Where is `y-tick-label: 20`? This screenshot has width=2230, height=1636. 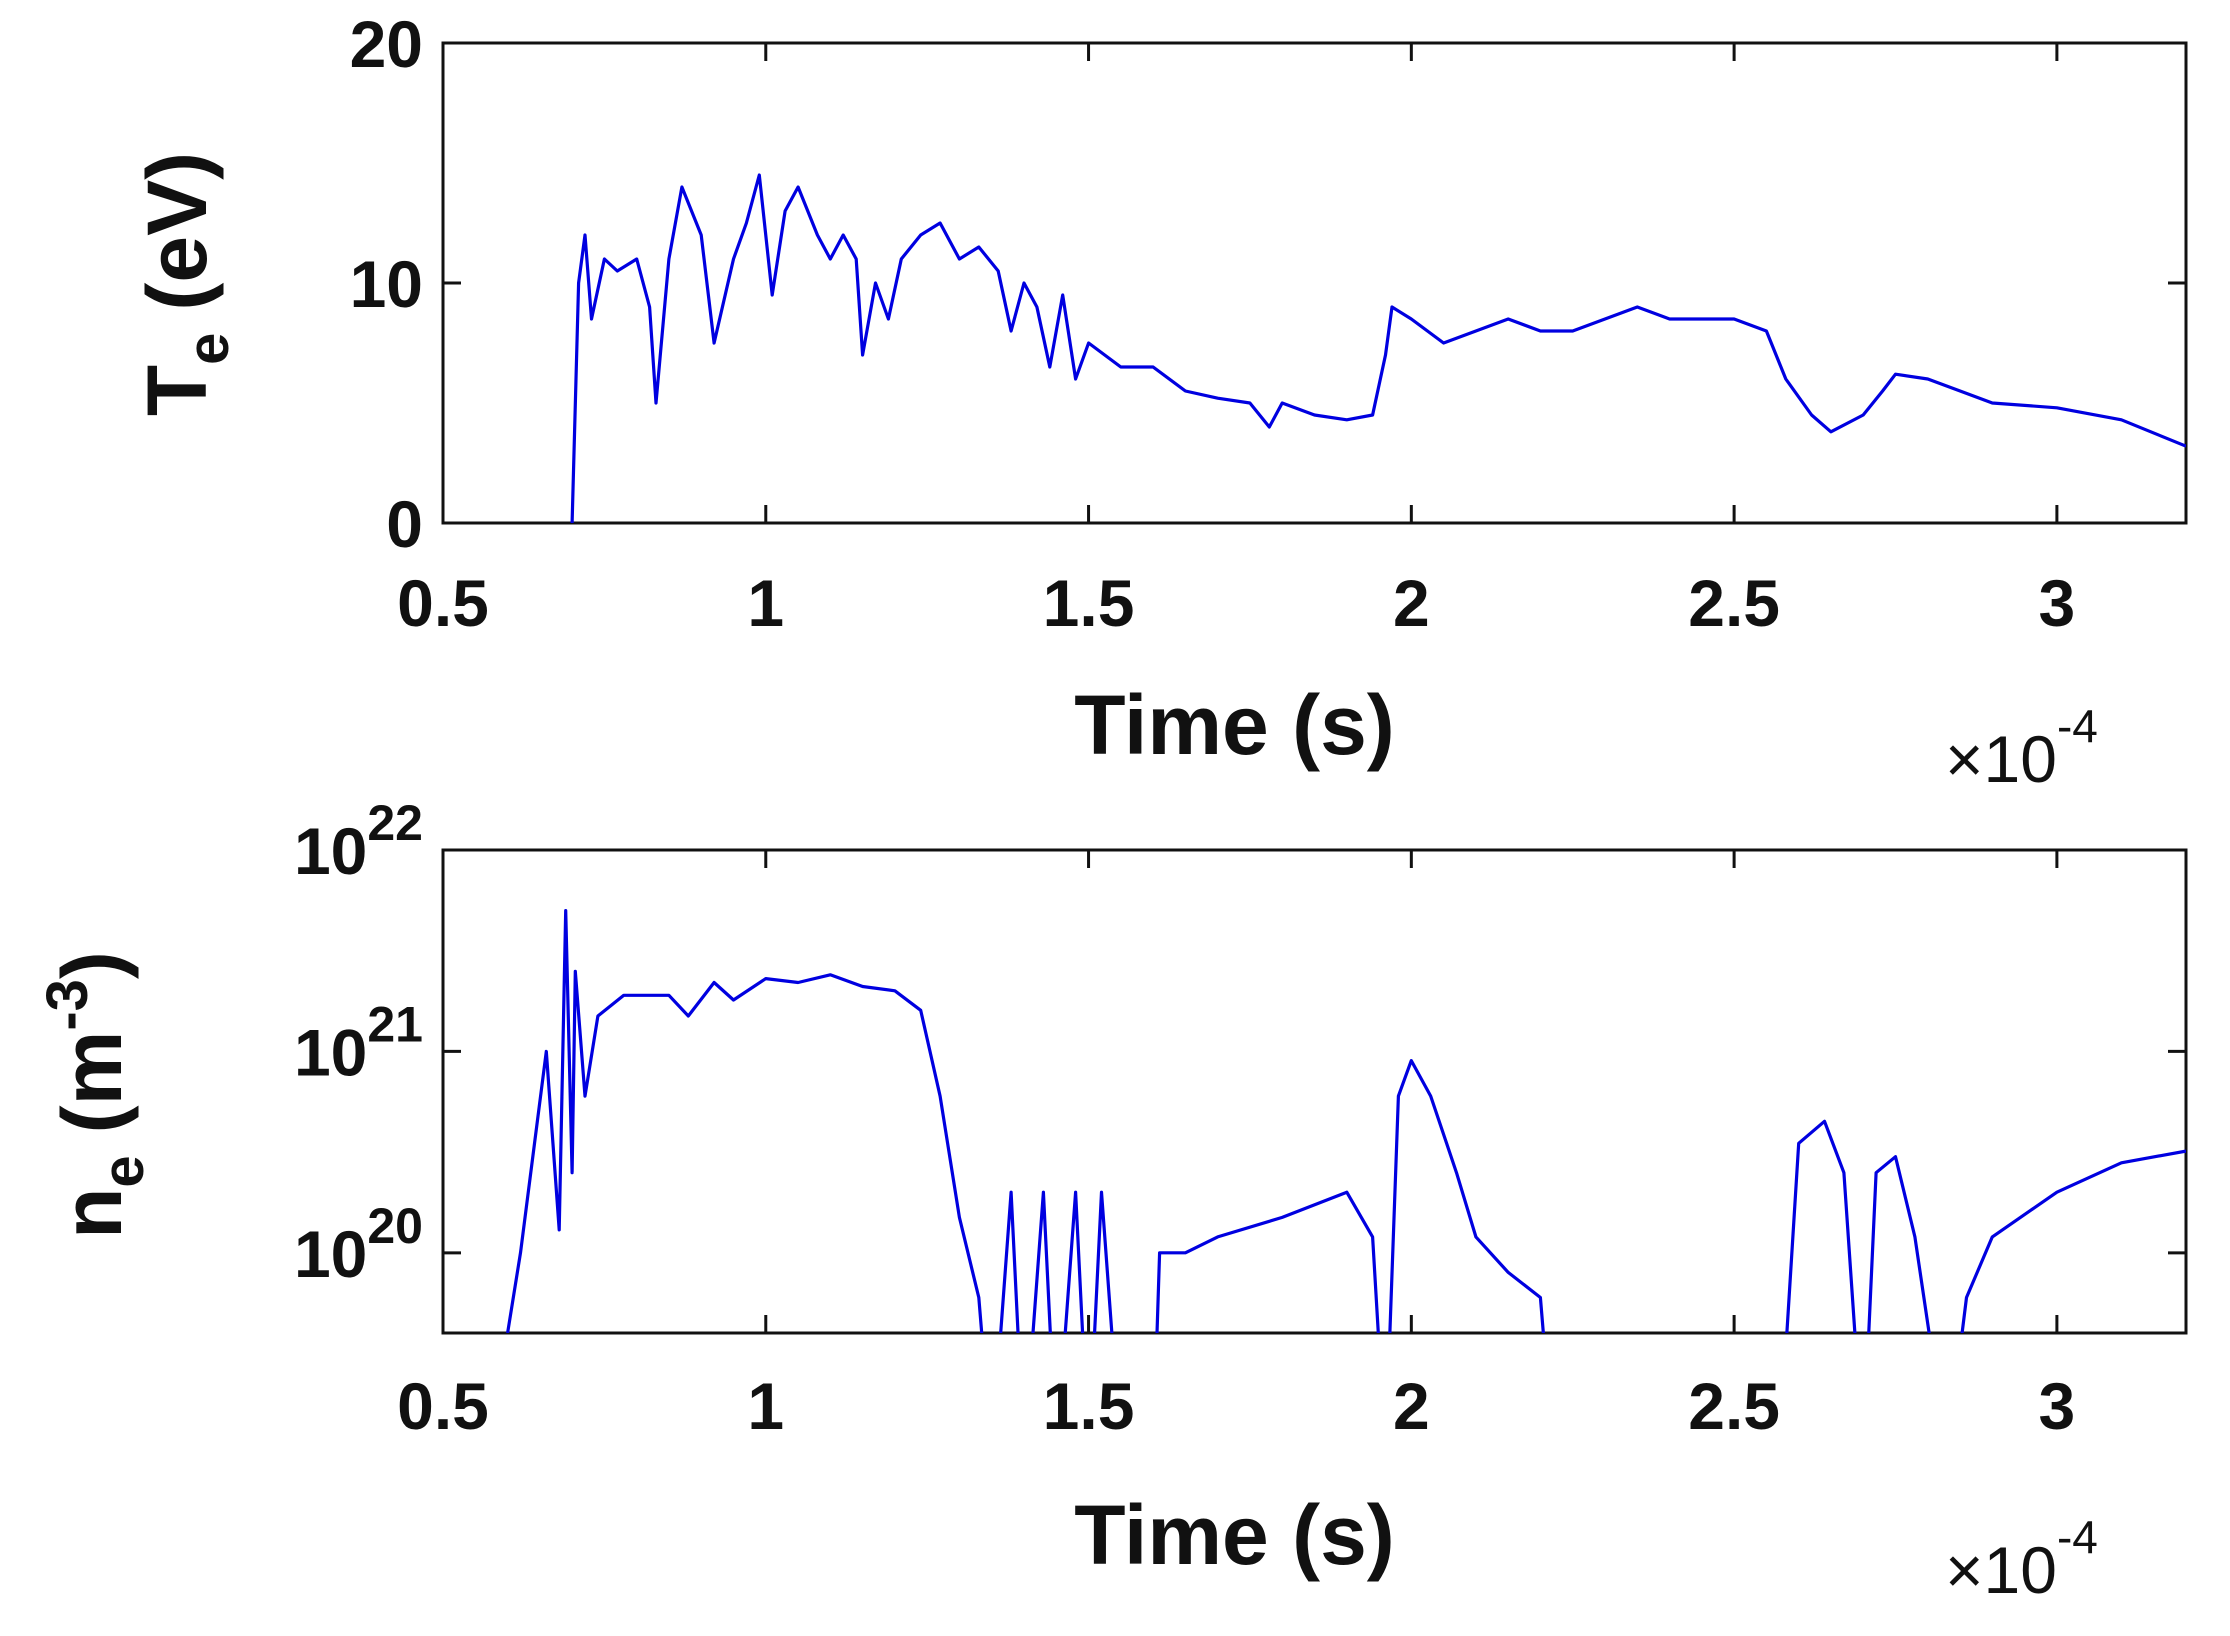 y-tick-label: 20 is located at coordinates (386, 44).